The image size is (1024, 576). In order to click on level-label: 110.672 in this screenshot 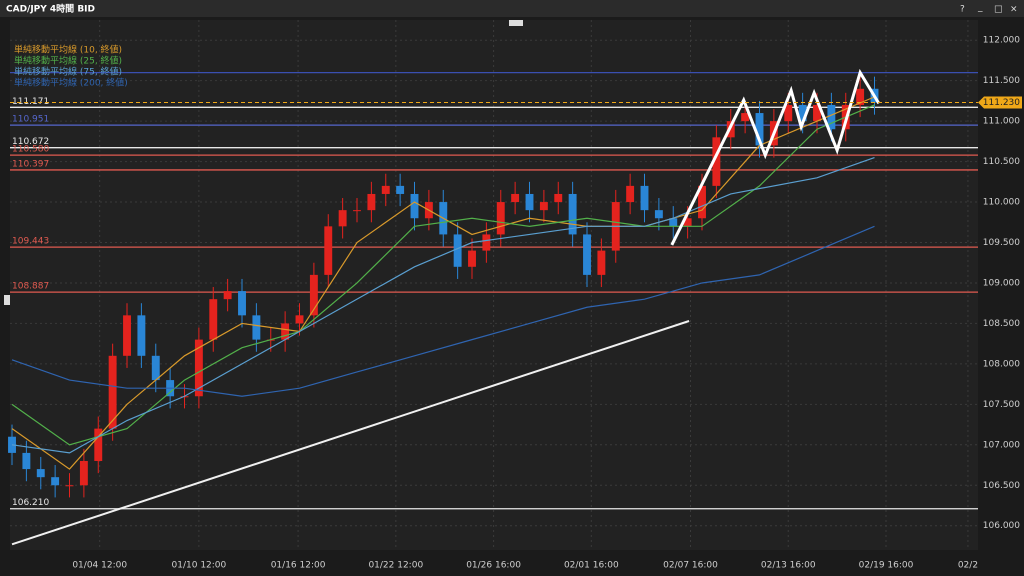, I will do `click(30, 142)`.